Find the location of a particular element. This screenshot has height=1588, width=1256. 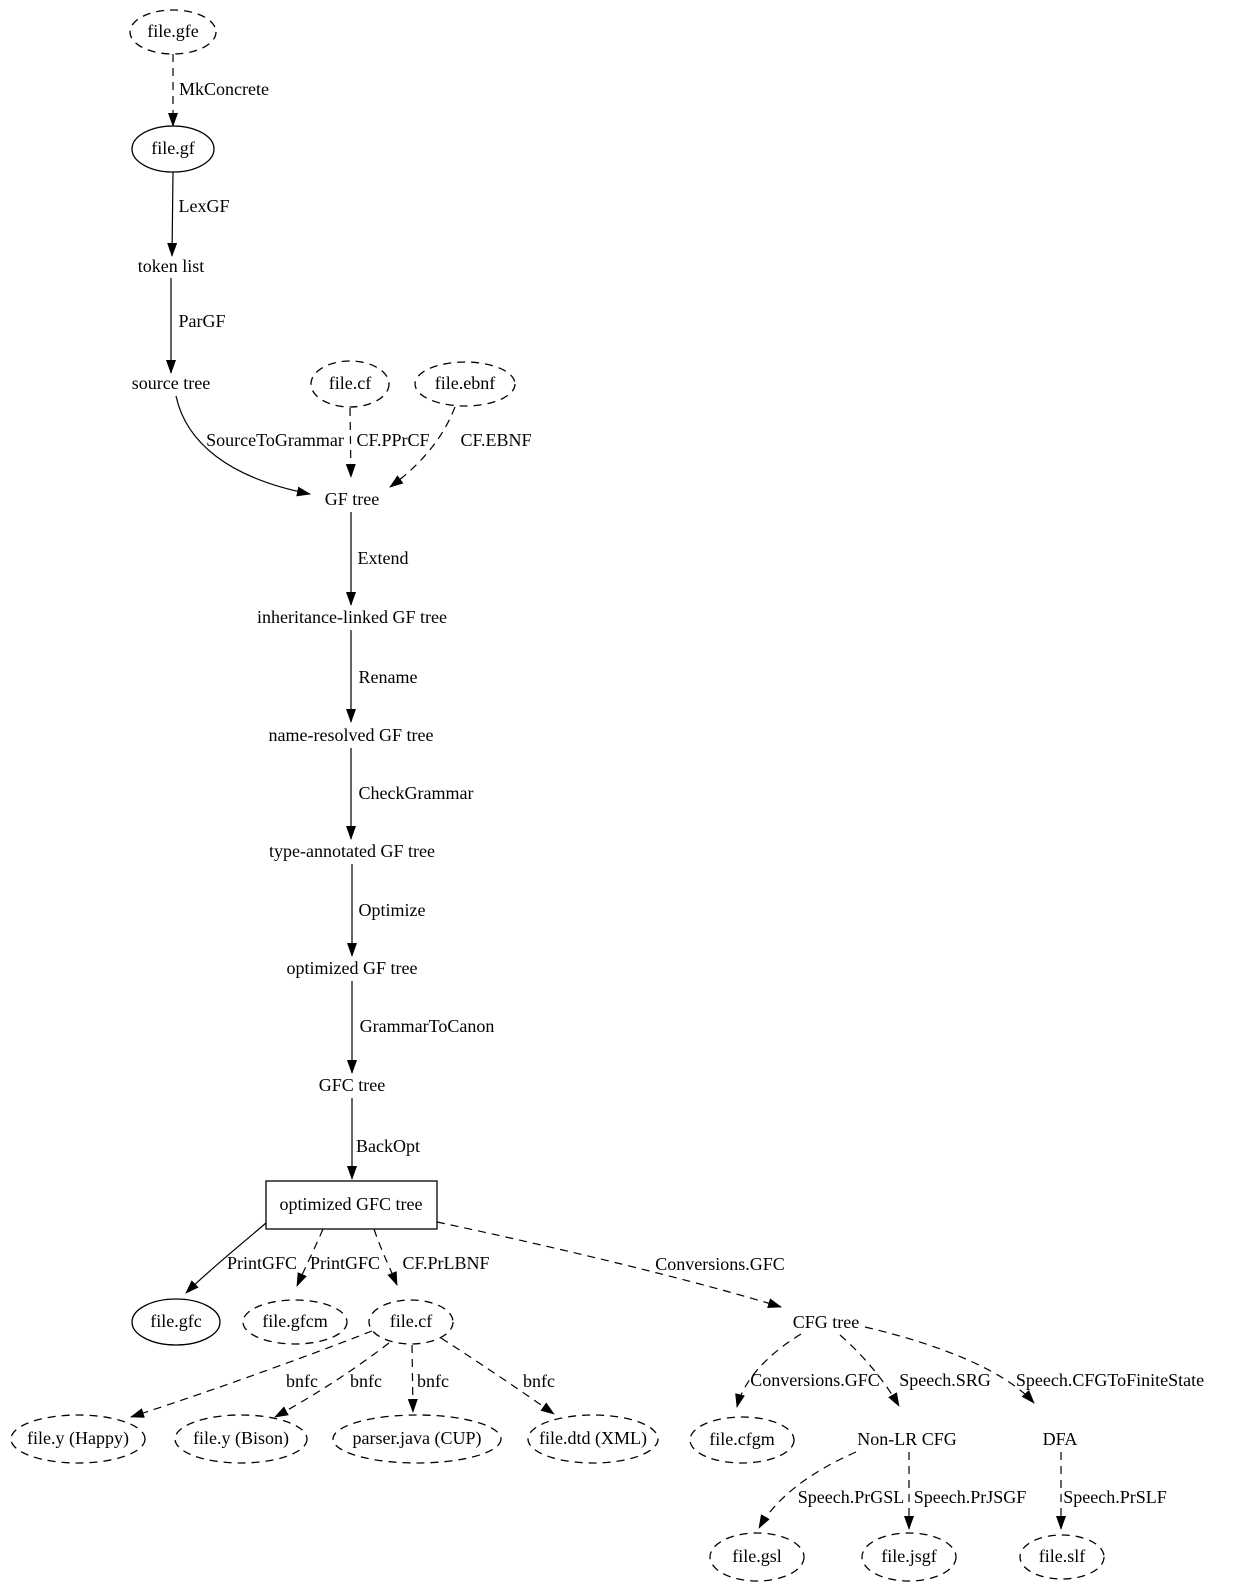

edge-box-to-file-gfcm is located at coordinates (310, 1257).